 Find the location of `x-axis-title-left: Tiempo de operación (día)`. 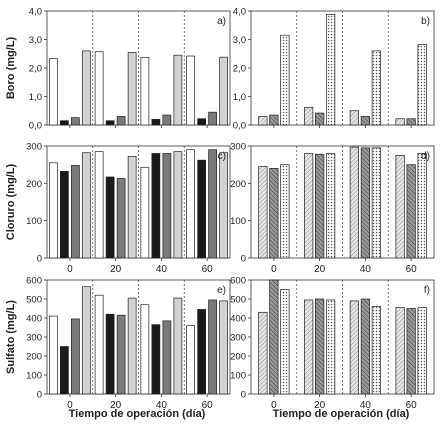

x-axis-title-left: Tiempo de operación (día) is located at coordinates (137, 414).